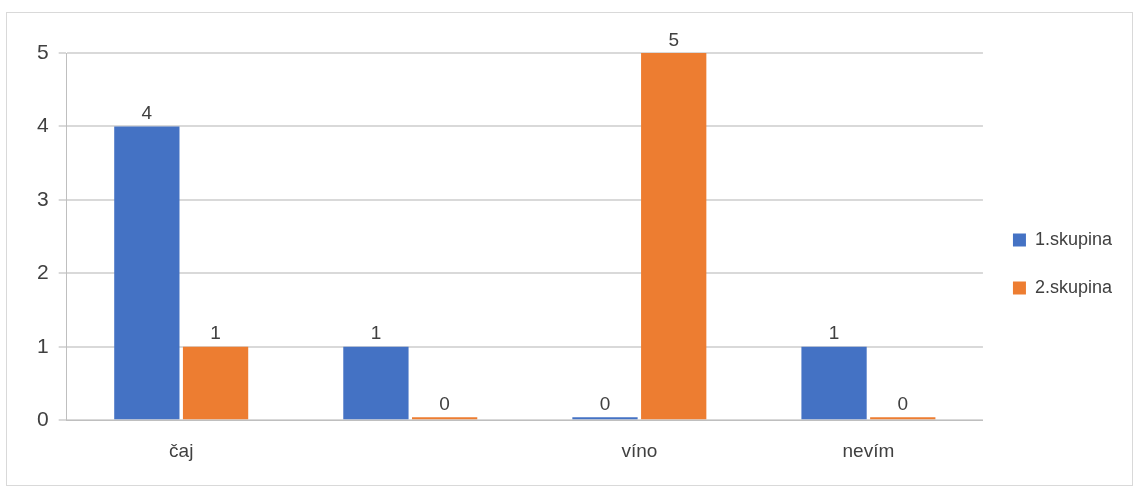  What do you see at coordinates (181, 450) in the screenshot?
I see `x-tick-label: čaj` at bounding box center [181, 450].